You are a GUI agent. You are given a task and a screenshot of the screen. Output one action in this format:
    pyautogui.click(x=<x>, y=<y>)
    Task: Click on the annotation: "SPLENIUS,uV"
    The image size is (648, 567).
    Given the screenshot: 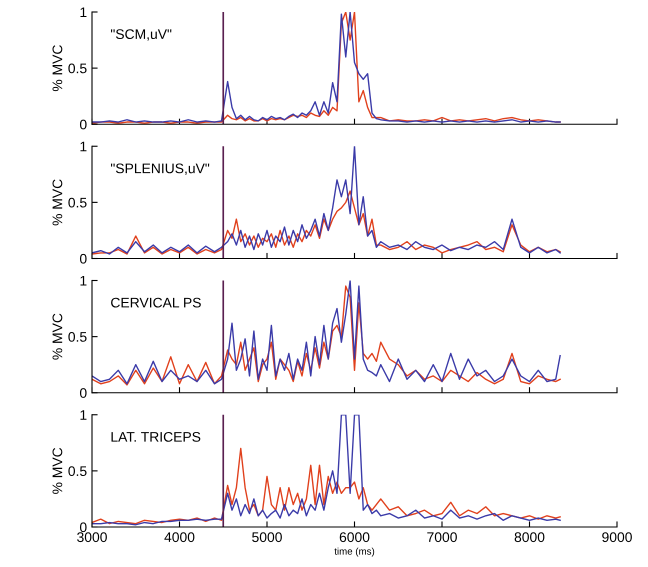 What is the action you would take?
    pyautogui.click(x=160, y=169)
    